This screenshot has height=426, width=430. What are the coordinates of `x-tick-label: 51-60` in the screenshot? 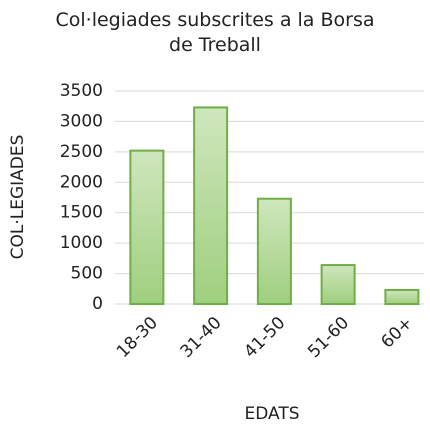 It's located at (328, 337).